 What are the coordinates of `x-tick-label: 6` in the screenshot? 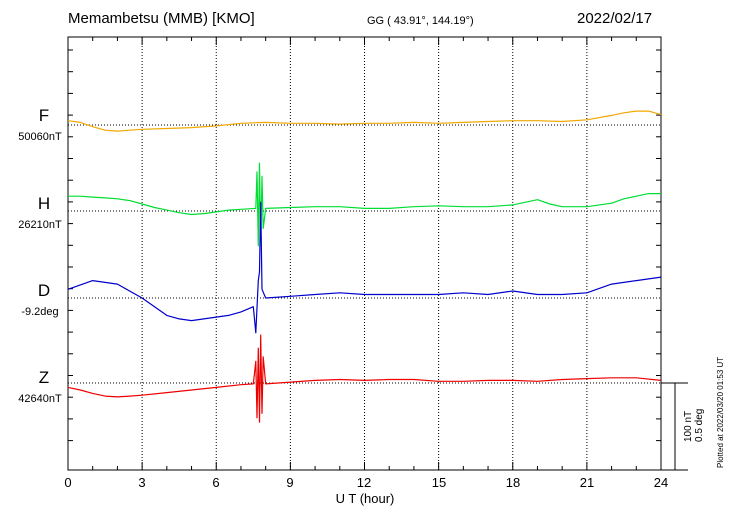 It's located at (216, 482).